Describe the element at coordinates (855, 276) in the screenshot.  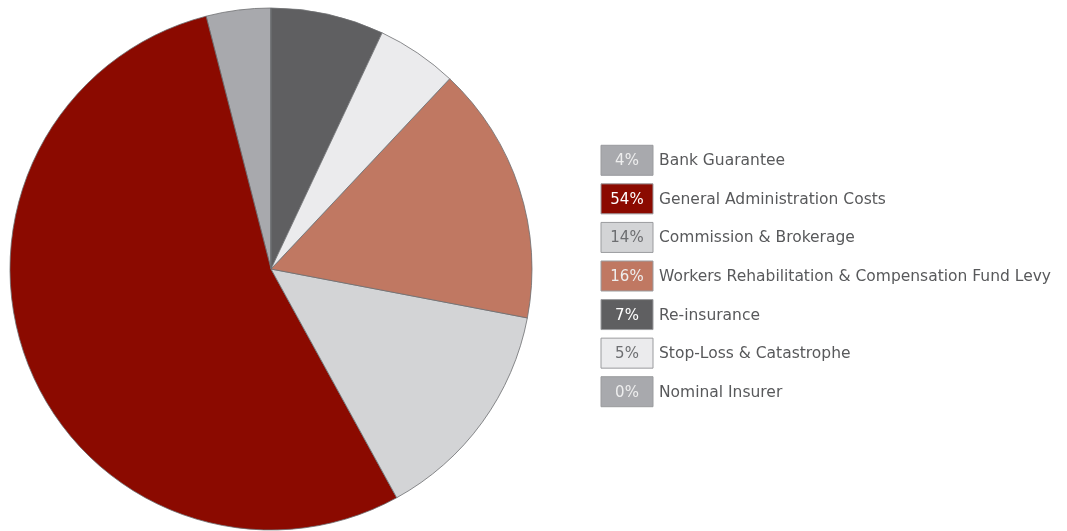
I see `legend-label: Workers Rehabilitation & Compensation Fund Levy` at that location.